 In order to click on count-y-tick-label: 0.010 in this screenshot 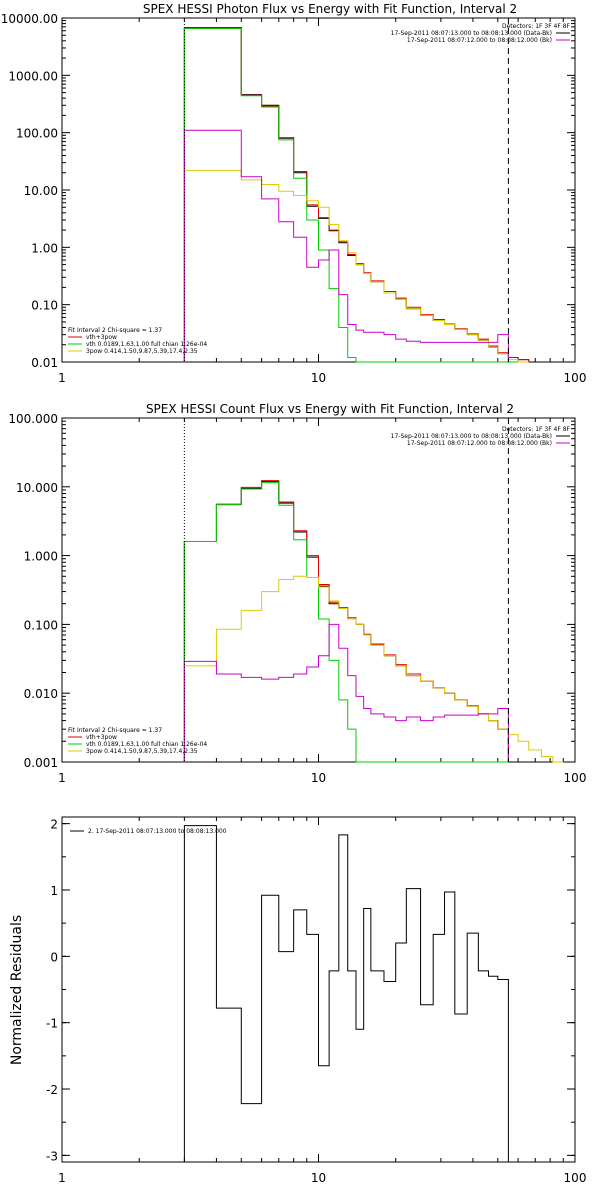, I will do `click(41, 694)`.